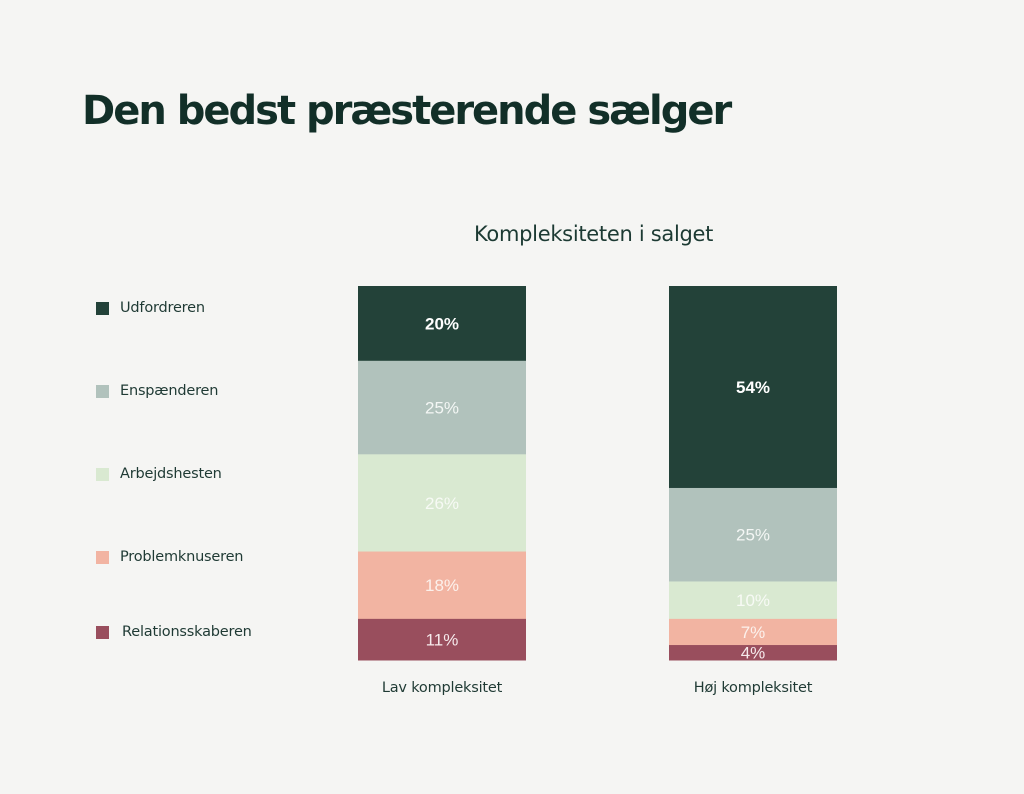  What do you see at coordinates (753, 688) in the screenshot?
I see `category-label: Høj kompleksitet` at bounding box center [753, 688].